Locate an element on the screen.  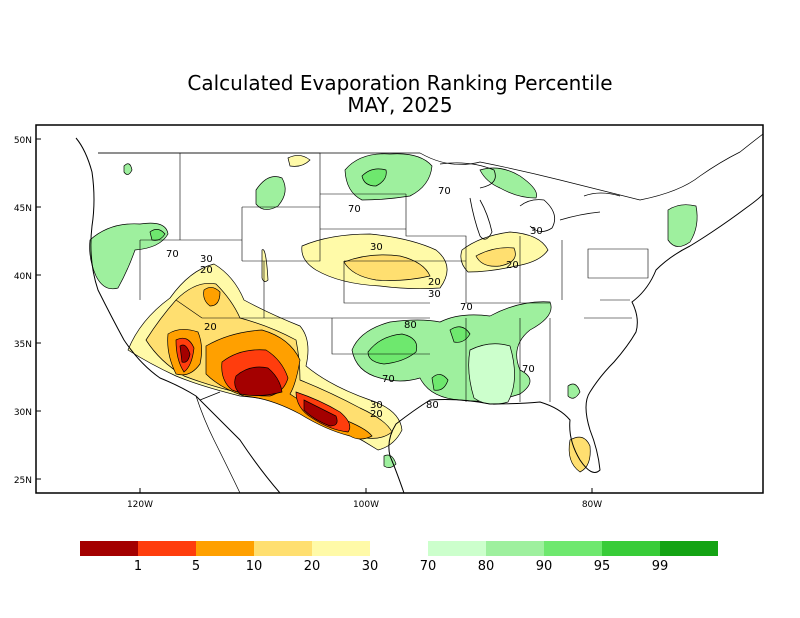
lon-label: 80W is located at coordinates (592, 505).